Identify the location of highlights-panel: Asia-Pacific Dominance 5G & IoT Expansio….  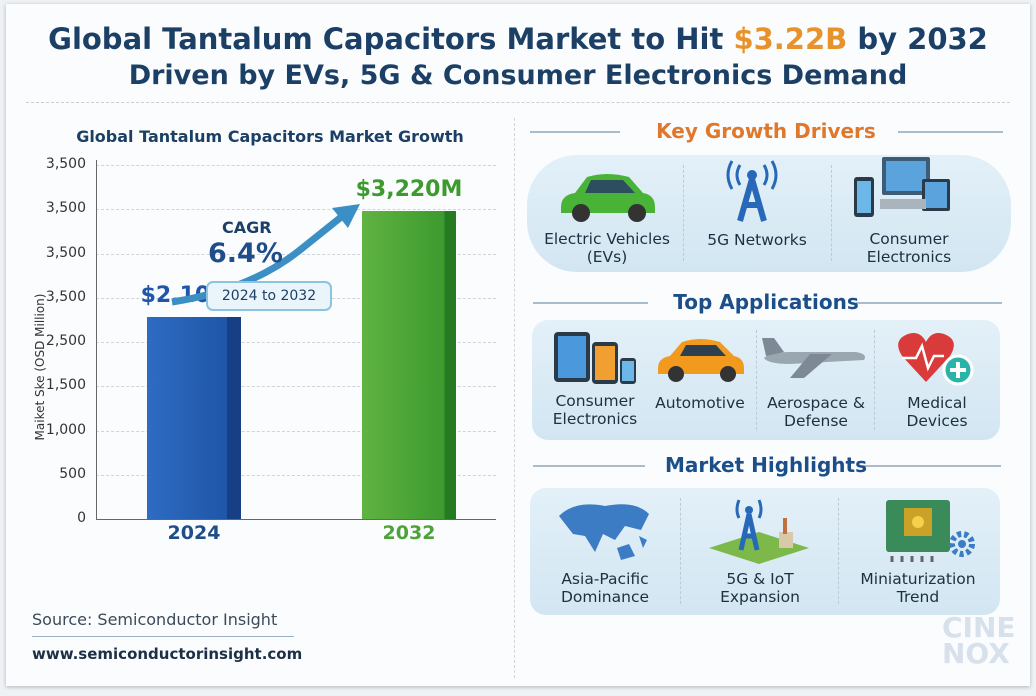
(765, 551).